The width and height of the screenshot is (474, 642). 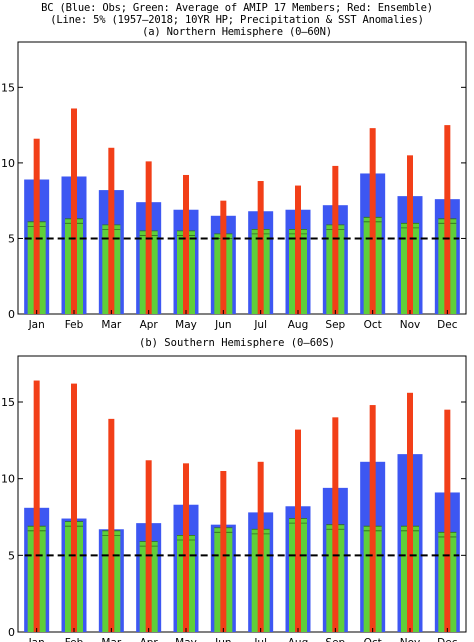 I want to click on ensemble-bar-b-Jun, so click(x=223, y=551).